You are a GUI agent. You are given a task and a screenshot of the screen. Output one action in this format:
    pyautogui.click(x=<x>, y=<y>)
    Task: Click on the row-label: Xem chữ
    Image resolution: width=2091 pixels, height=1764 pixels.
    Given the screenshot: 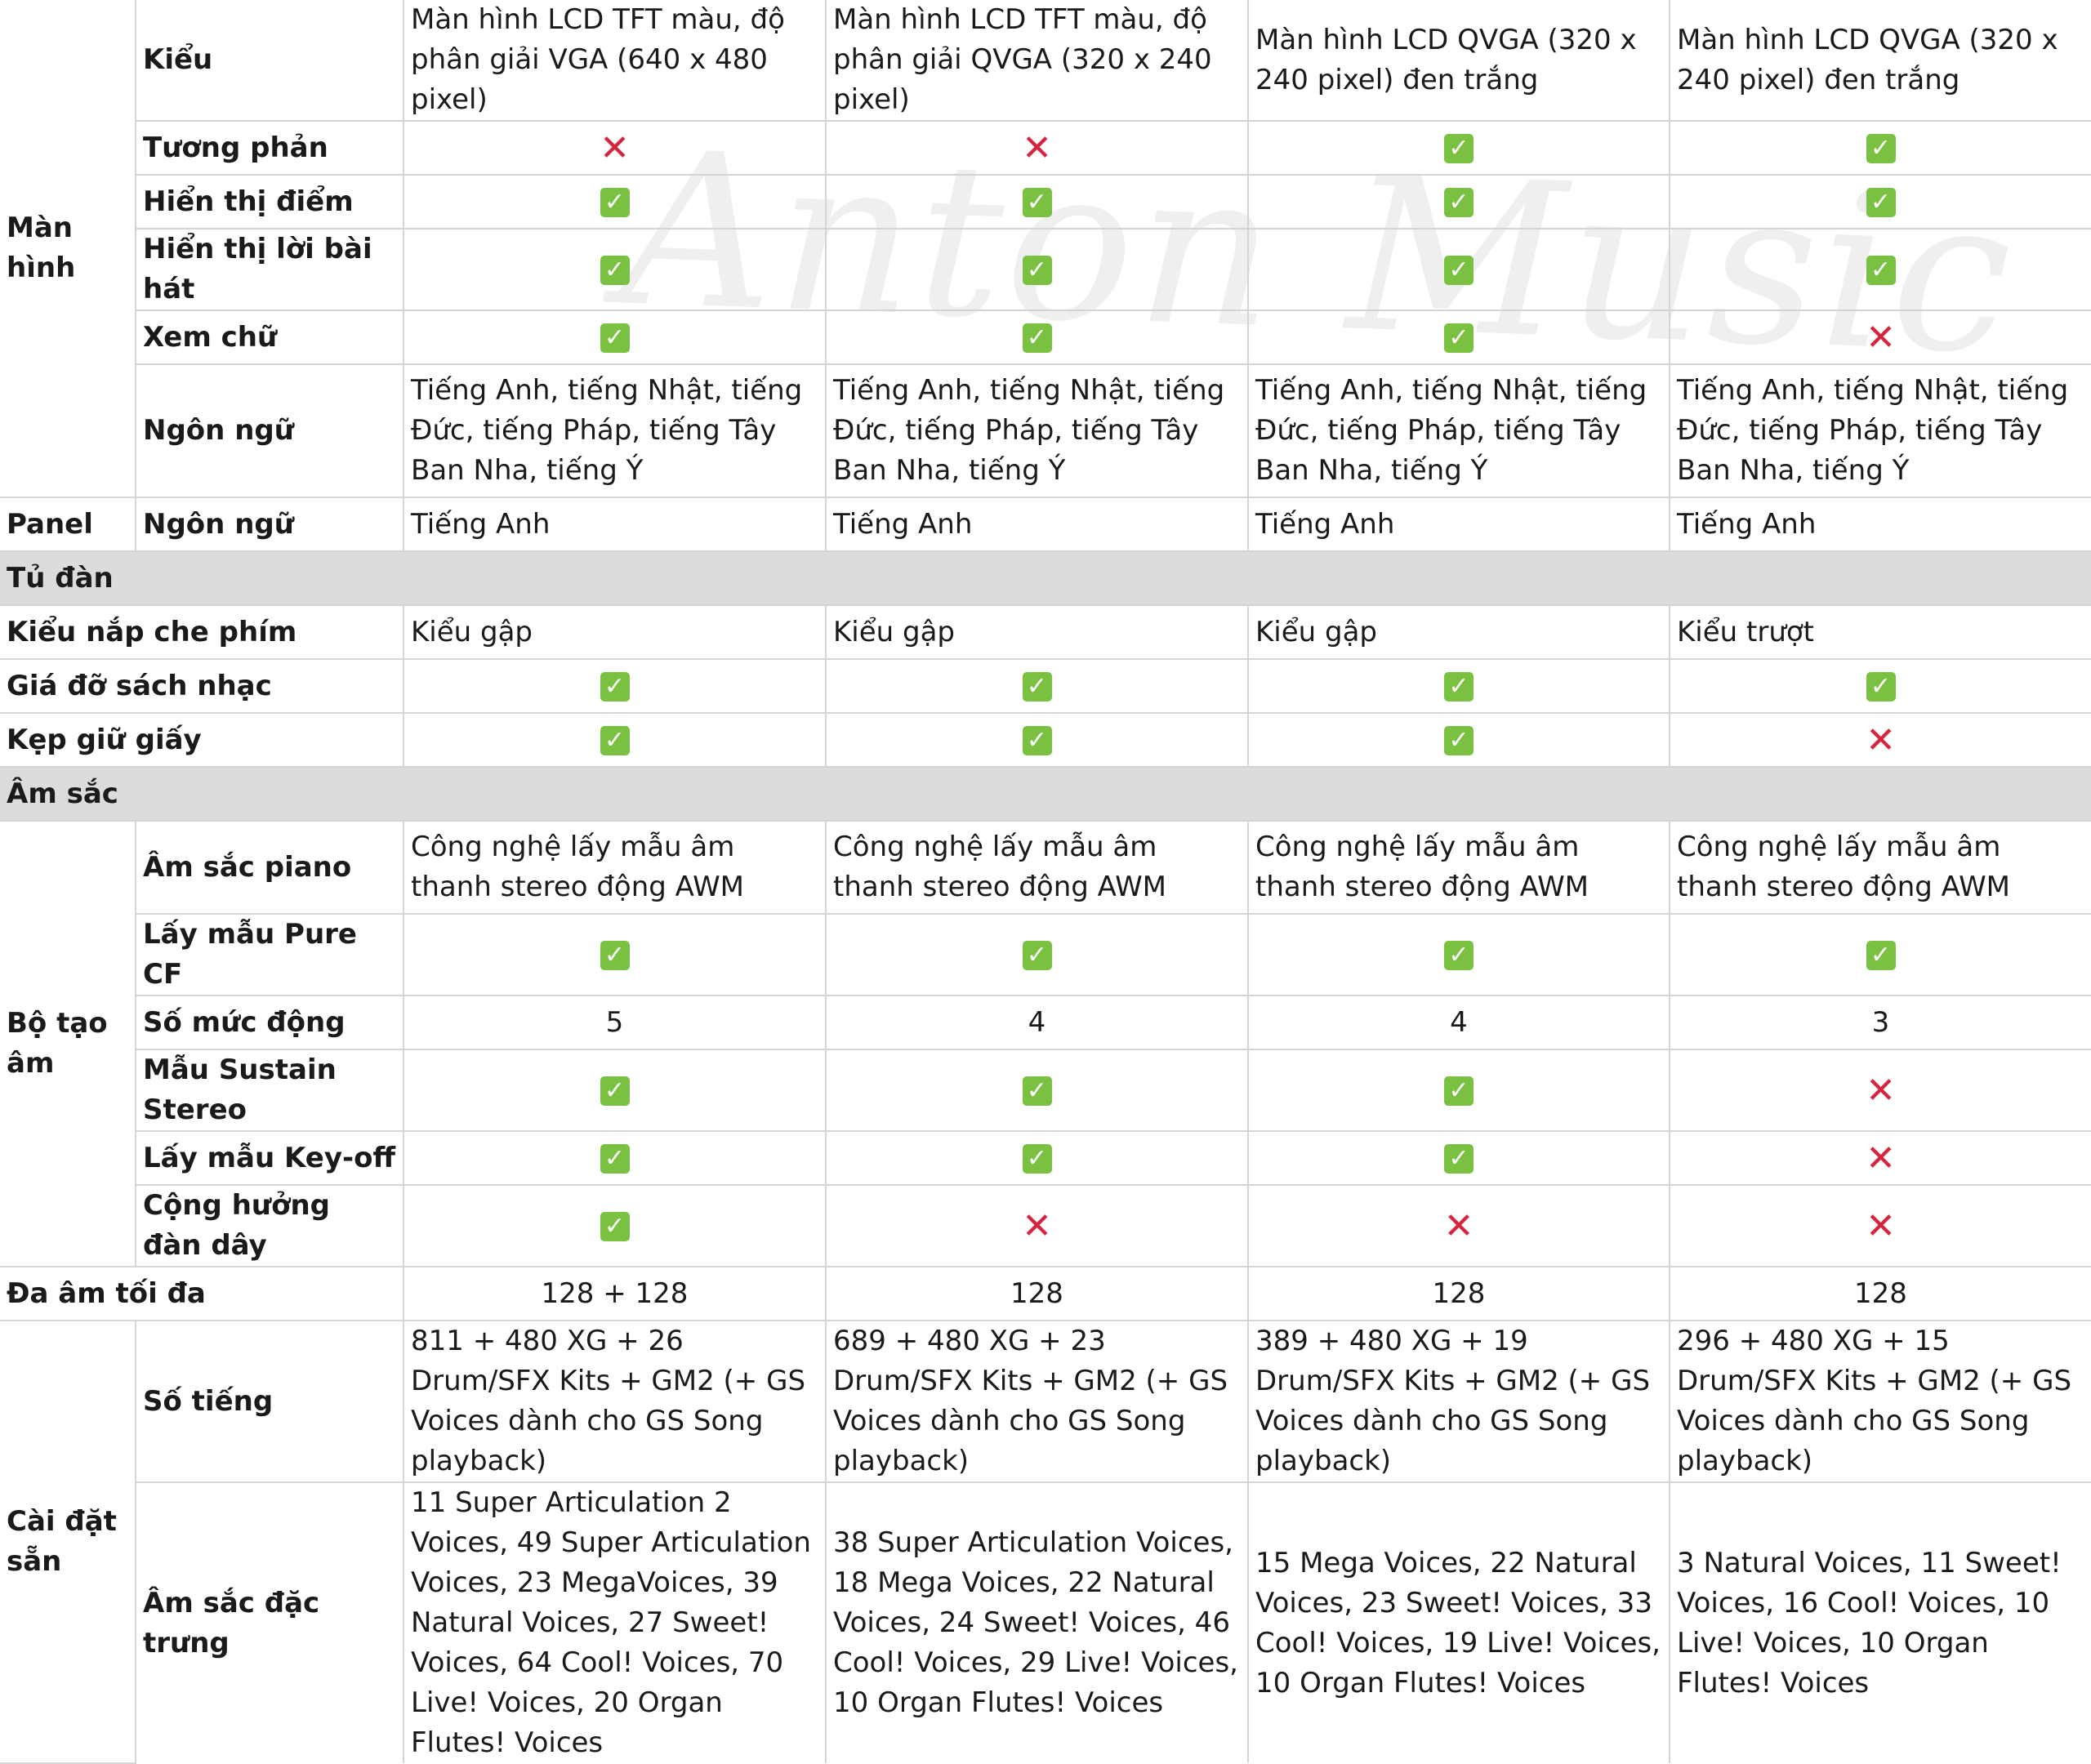 What is the action you would take?
    pyautogui.click(x=269, y=337)
    